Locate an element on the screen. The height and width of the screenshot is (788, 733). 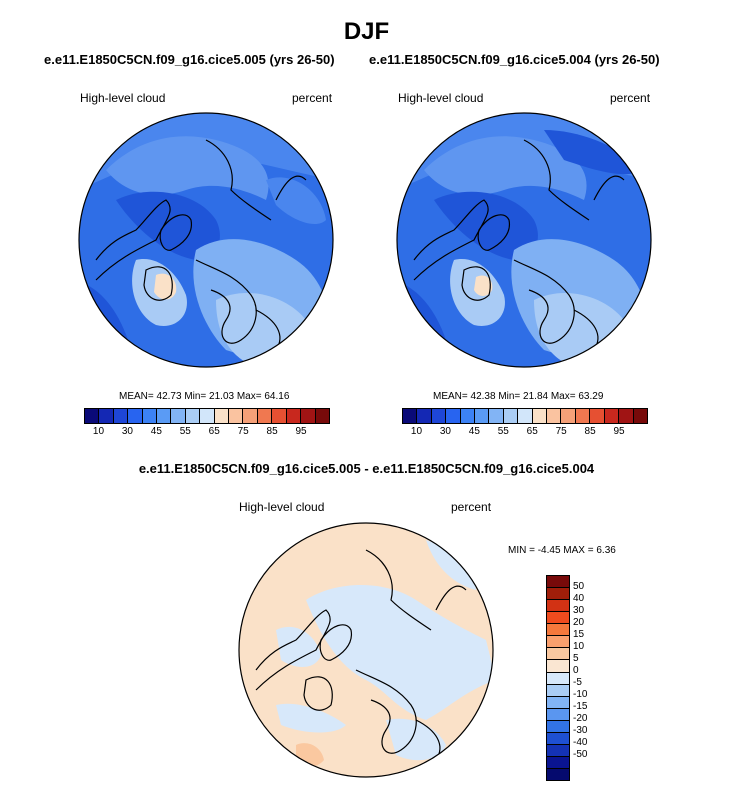
left-colorbar is located at coordinates (207, 416).